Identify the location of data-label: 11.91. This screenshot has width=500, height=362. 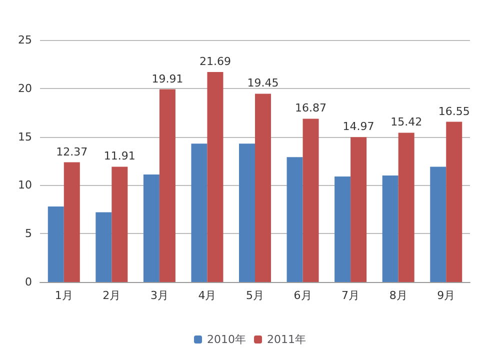
(120, 156).